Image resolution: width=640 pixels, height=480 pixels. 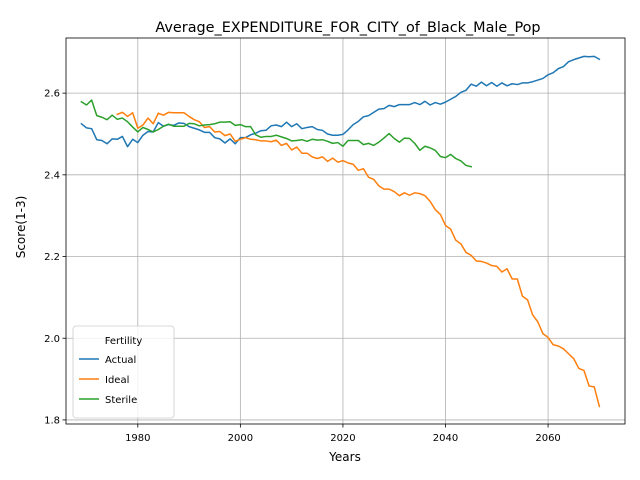 What do you see at coordinates (120, 360) in the screenshot?
I see `legend-label-actual: Actual` at bounding box center [120, 360].